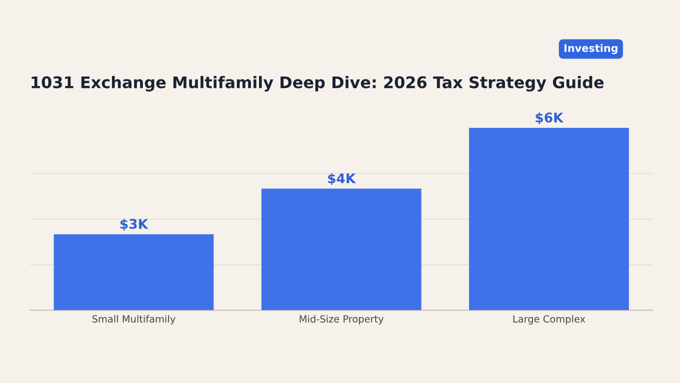 The image size is (680, 383). Describe the element at coordinates (591, 49) in the screenshot. I see `text: Investing` at that location.